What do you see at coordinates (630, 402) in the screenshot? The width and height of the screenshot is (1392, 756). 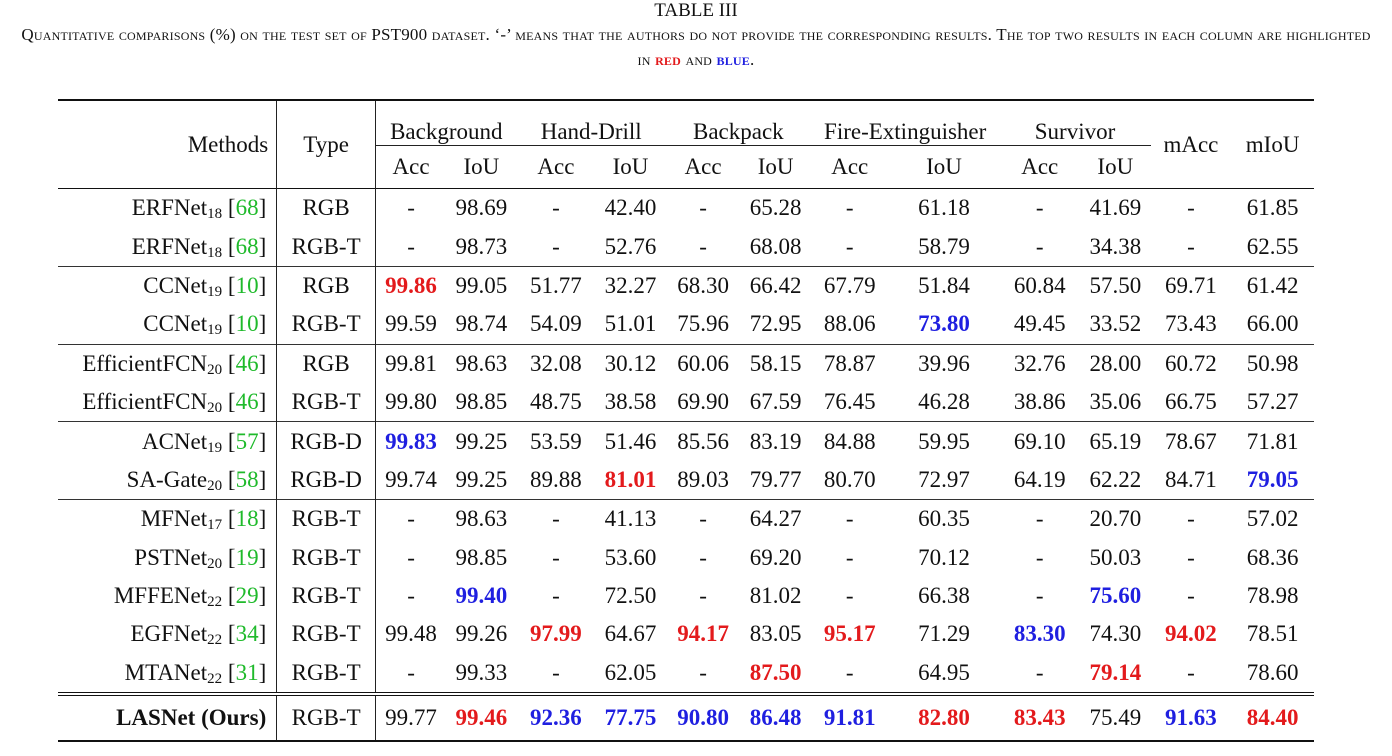 I see `value-cell: 38.58` at bounding box center [630, 402].